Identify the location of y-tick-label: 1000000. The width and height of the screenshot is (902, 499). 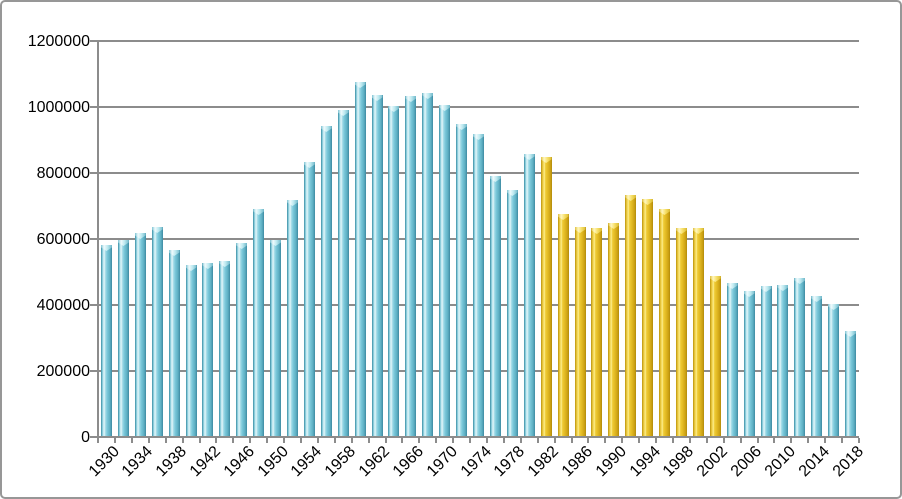
(58, 107).